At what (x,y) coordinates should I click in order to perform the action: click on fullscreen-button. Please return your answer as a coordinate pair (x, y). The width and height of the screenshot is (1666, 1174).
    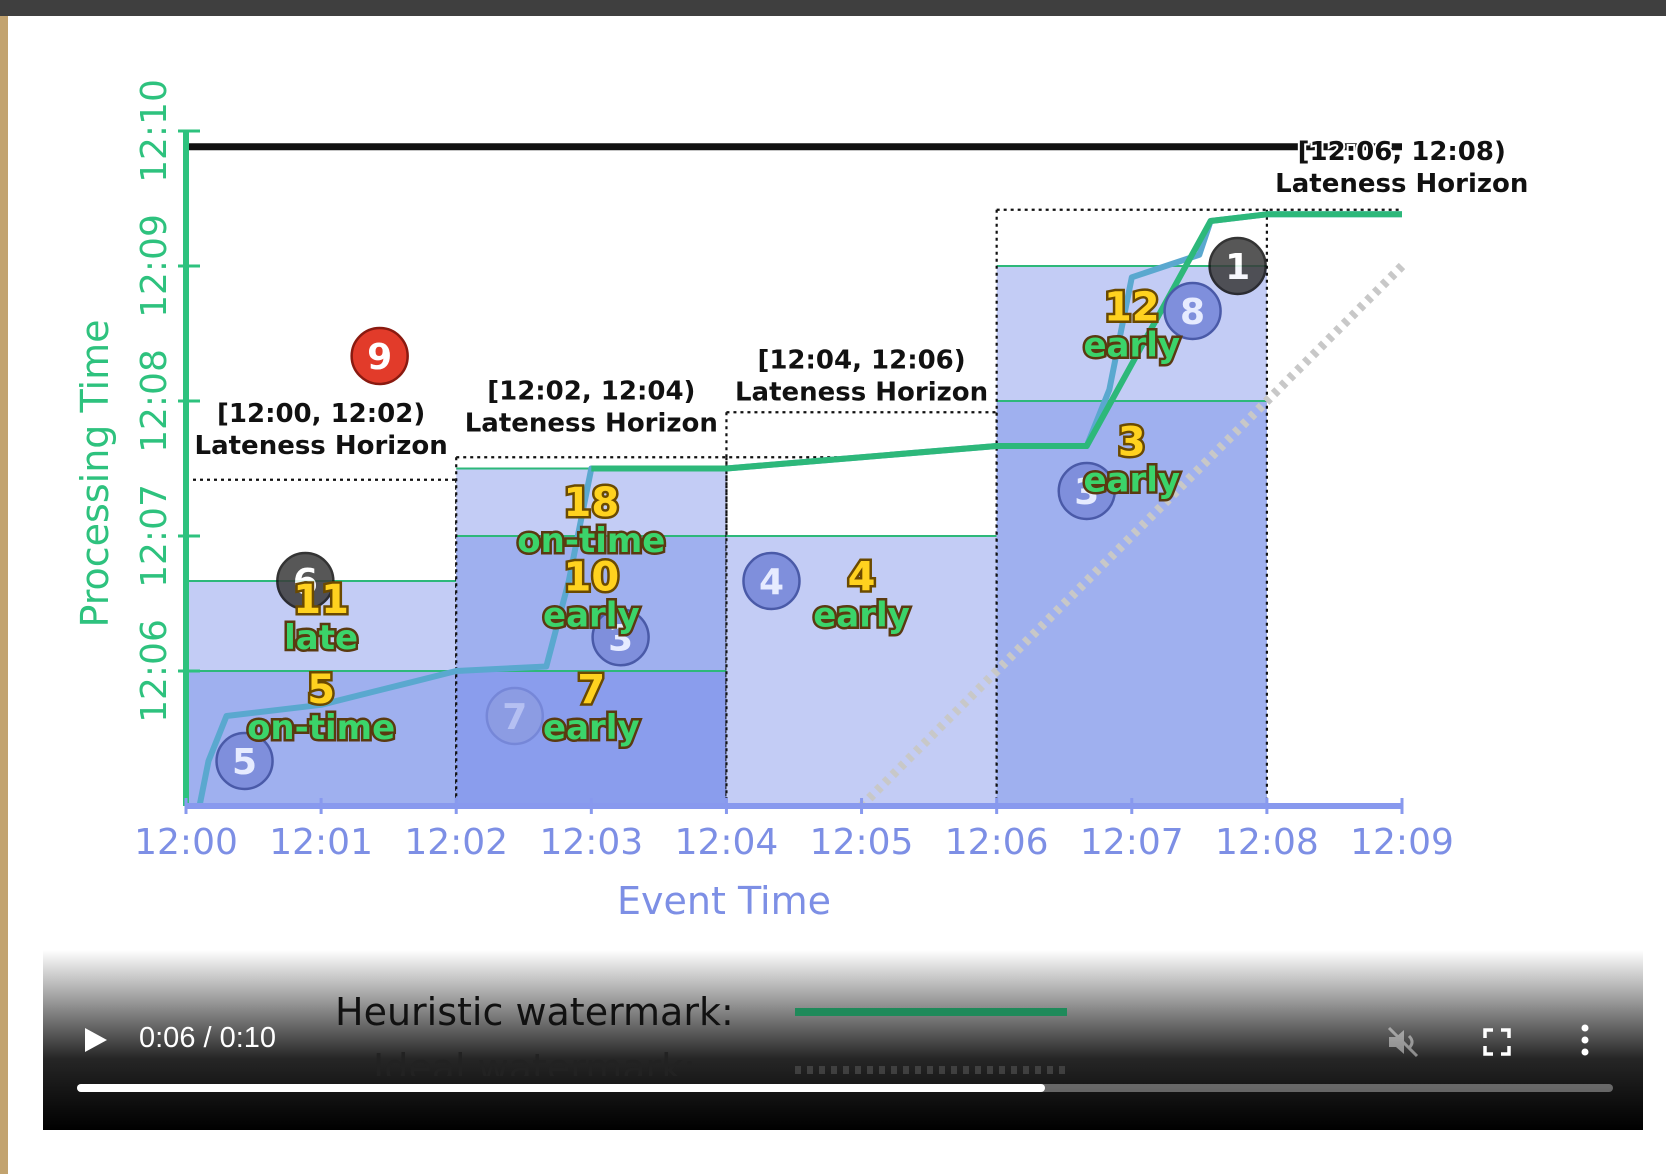
    Looking at the image, I should click on (1497, 1042).